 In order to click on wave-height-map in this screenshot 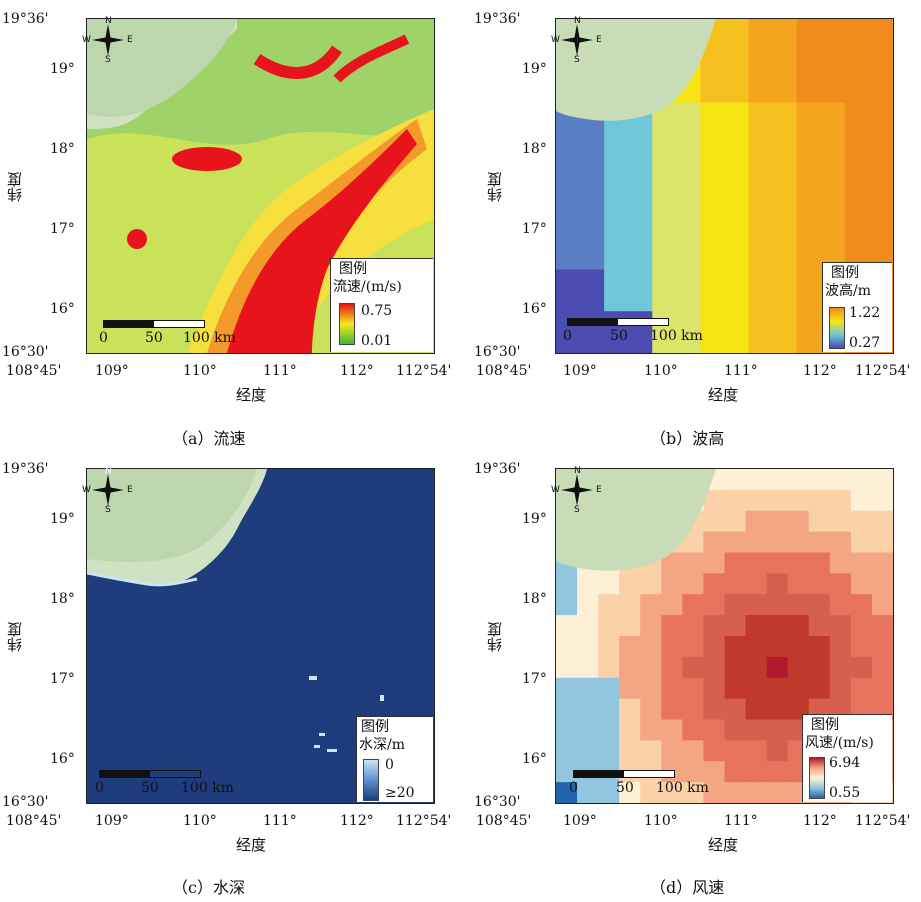, I will do `click(724, 186)`.